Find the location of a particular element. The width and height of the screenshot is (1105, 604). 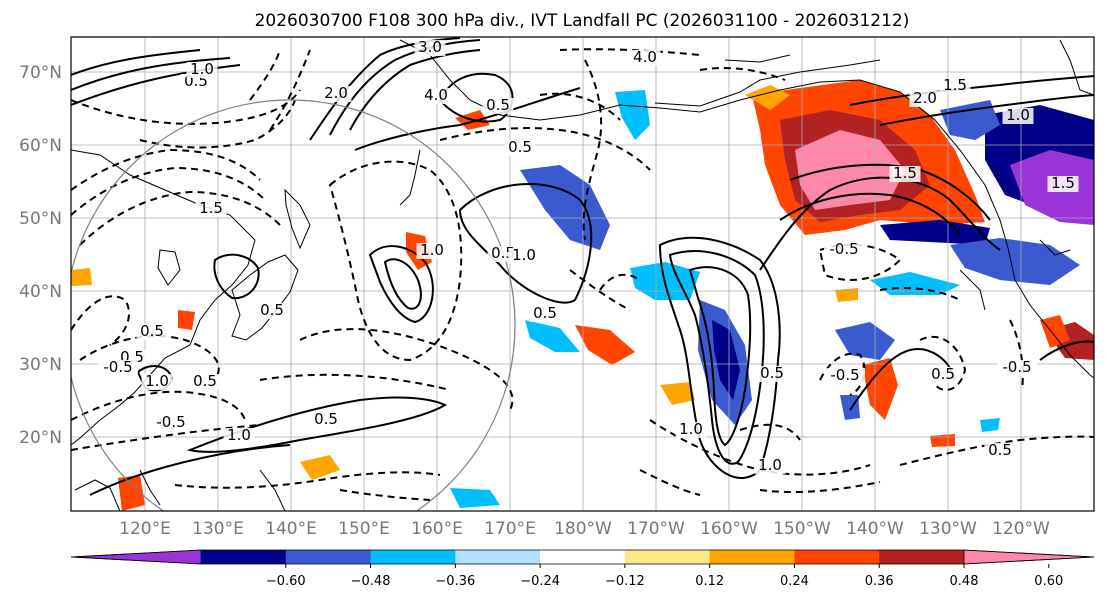

shade-tropic-orange is located at coordinates (320, 467).